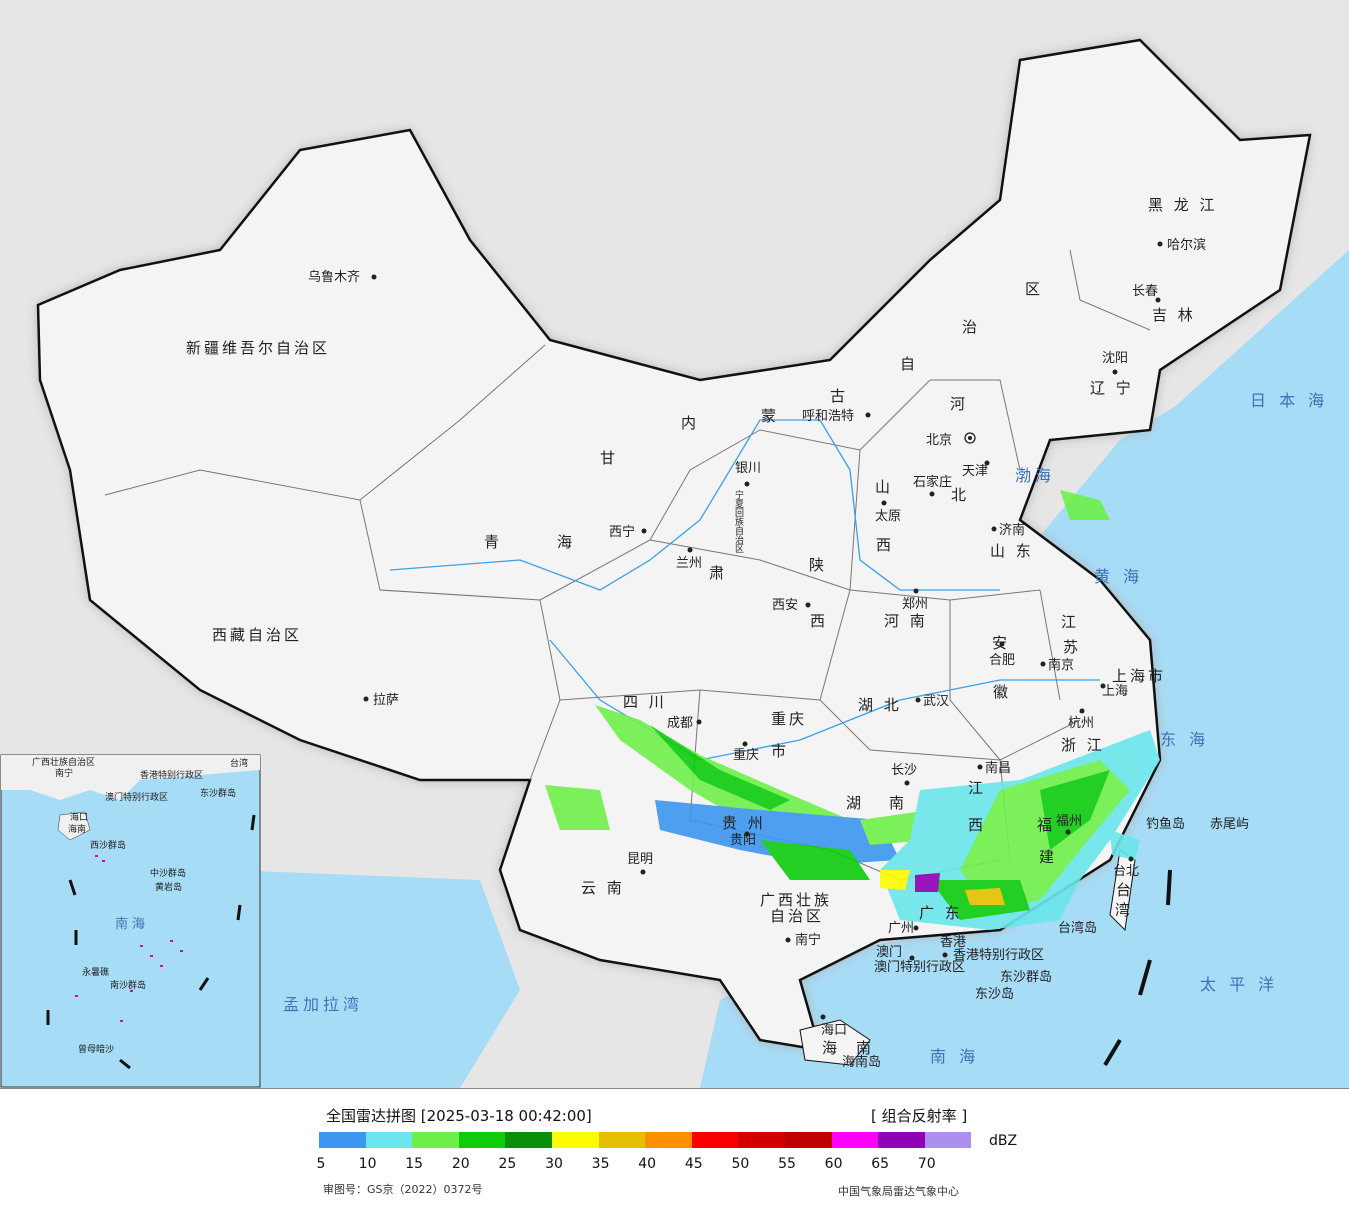 The image size is (1349, 1209). Describe the element at coordinates (959, 404) in the screenshot. I see `province-he: 河` at that location.